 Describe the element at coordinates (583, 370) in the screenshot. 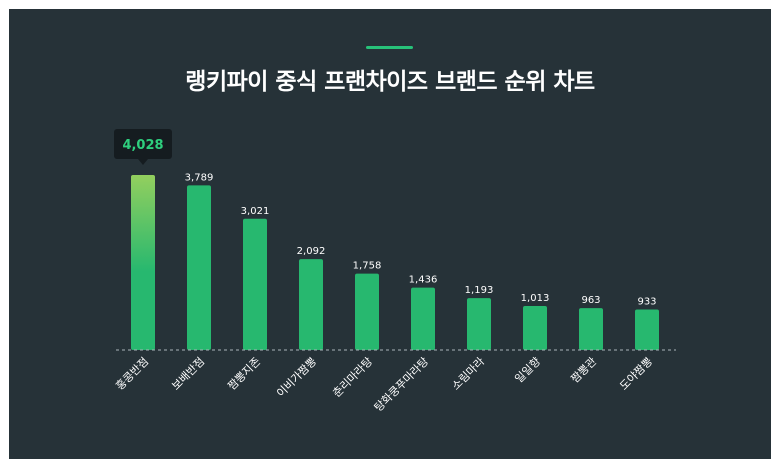

I see `category-label: 짬뽕관` at that location.